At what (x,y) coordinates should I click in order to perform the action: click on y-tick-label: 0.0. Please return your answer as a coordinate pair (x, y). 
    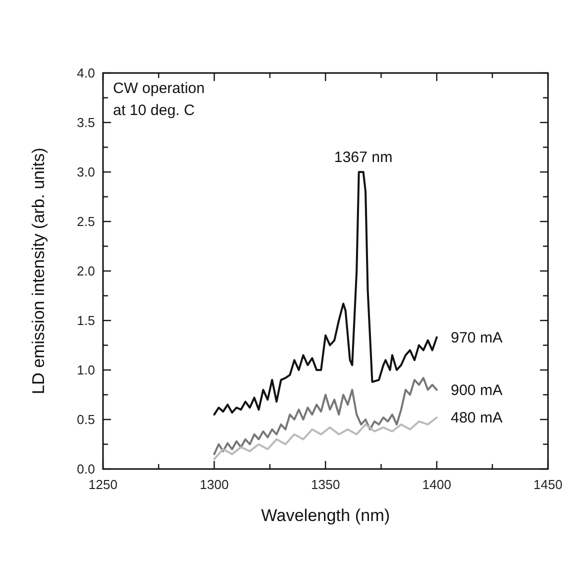
    Looking at the image, I should click on (85, 469).